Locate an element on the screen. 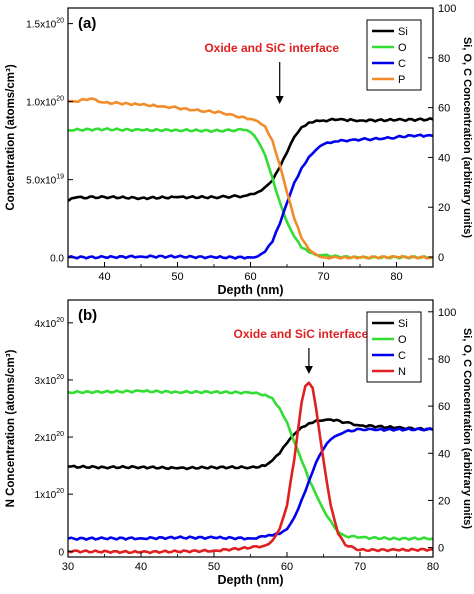 The width and height of the screenshot is (474, 594). y-axis-label: N Concentration (atoms/cm³) is located at coordinates (11, 428).